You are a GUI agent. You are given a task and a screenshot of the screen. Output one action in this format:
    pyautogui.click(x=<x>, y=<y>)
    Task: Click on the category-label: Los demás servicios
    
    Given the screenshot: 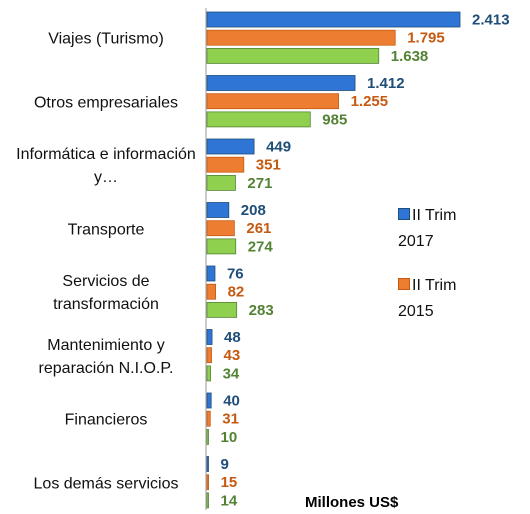 What is the action you would take?
    pyautogui.click(x=106, y=483)
    